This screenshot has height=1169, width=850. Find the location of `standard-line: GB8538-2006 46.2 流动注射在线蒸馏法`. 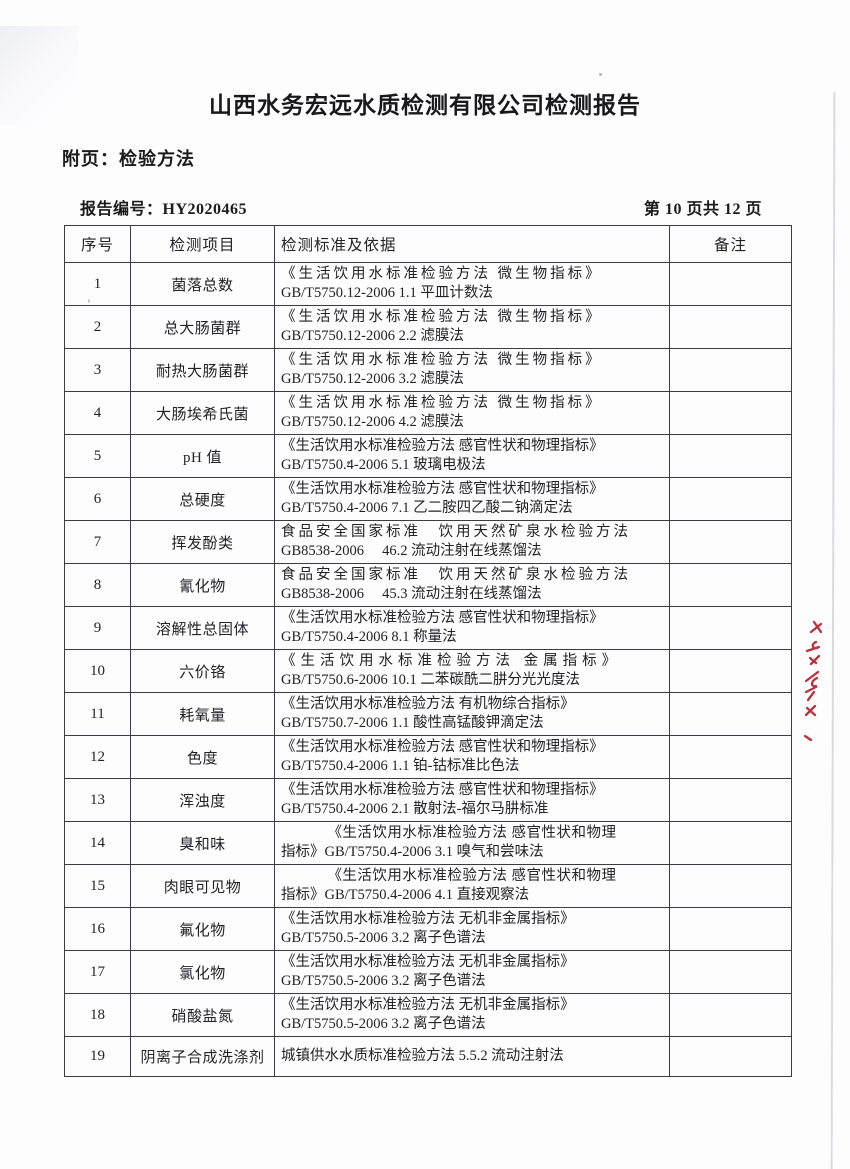

standard-line: GB8538-2006 46.2 流动注射在线蒸馏法 is located at coordinates (411, 551).